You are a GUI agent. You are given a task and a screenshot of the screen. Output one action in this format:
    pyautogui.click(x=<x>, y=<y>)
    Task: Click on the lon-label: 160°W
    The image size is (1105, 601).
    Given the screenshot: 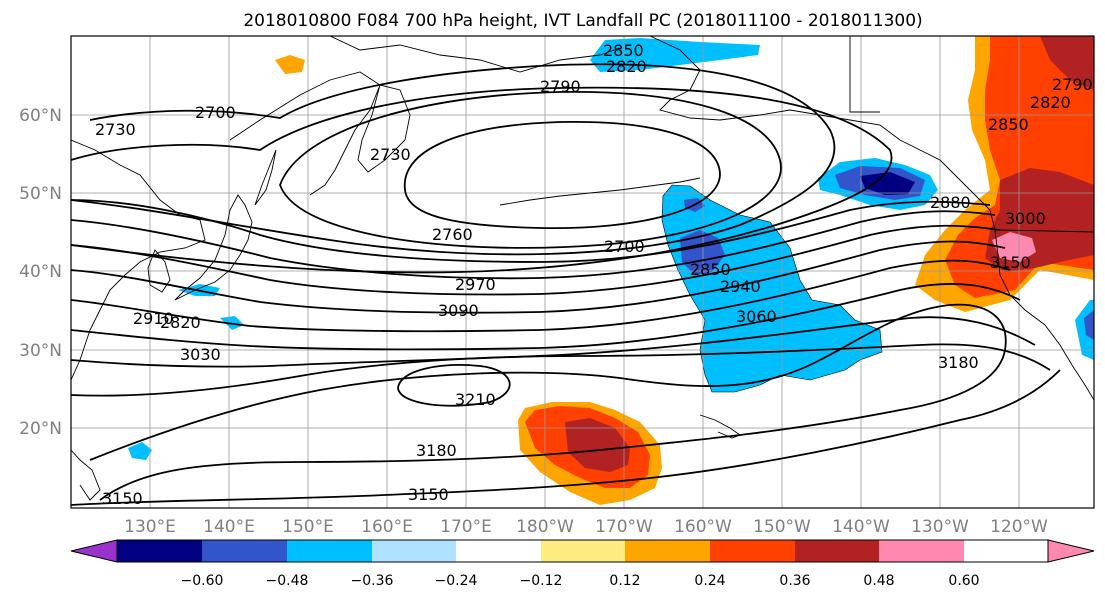 What is the action you would take?
    pyautogui.click(x=703, y=527)
    